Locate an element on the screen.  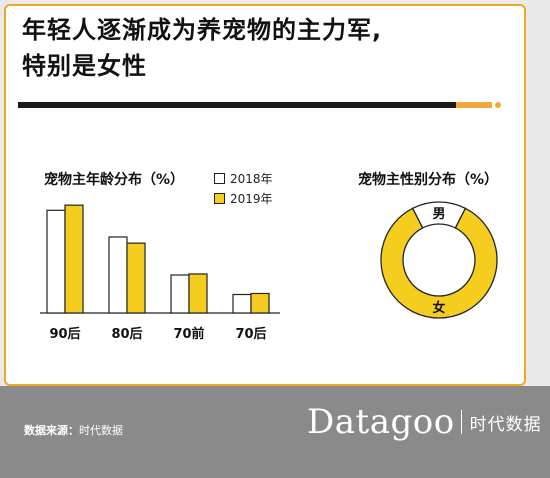
headline: 年轻人逐渐成为养宠物的主力军, 特别是女性 is located at coordinates (202, 48).